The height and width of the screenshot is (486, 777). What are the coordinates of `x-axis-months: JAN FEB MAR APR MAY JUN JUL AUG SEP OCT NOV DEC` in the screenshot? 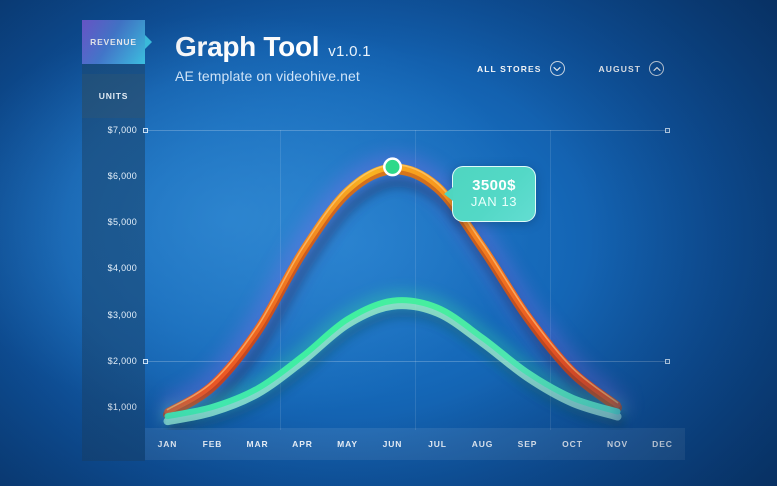 It's located at (415, 444).